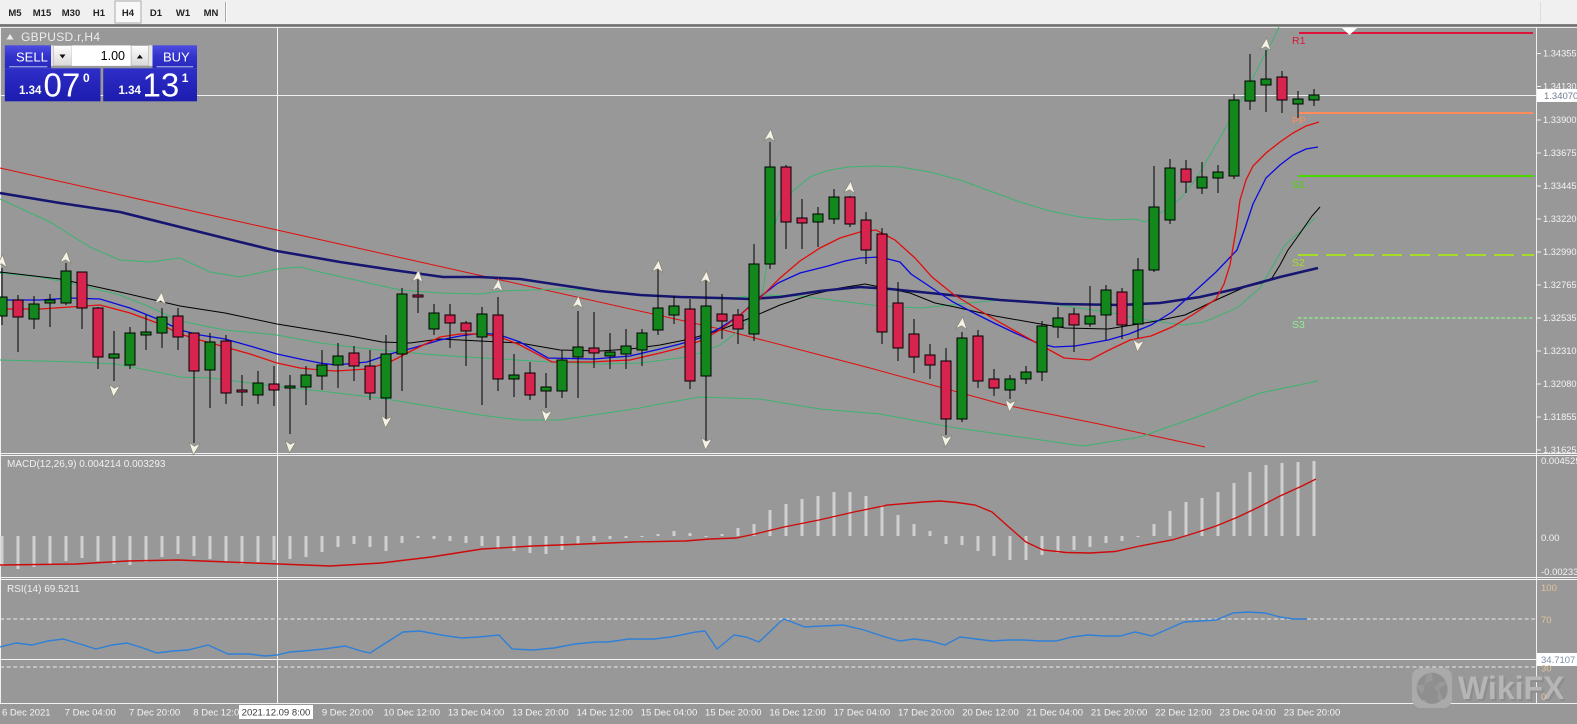 This screenshot has width=1577, height=724. I want to click on svg-text: 1.00, so click(113, 56).